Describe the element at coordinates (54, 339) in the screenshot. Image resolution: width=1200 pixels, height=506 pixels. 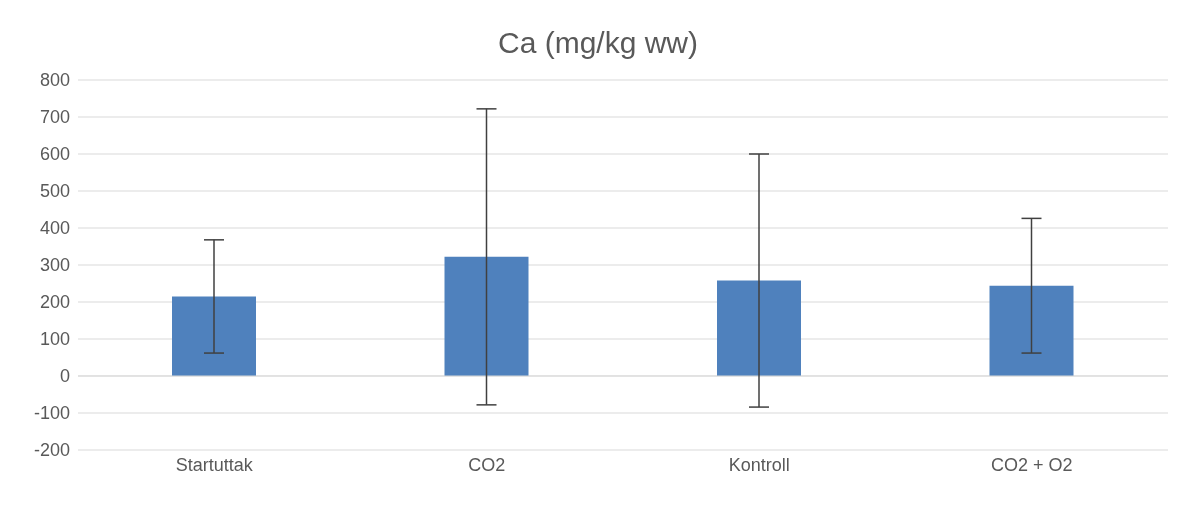
I see `y-tick-label: 100` at that location.